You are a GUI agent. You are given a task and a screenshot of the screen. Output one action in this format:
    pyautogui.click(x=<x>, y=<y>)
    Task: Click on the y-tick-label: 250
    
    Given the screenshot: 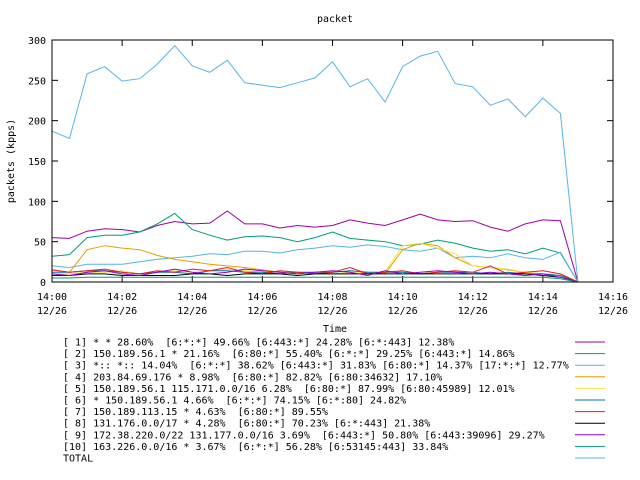 What is the action you would take?
    pyautogui.click(x=37, y=81)
    